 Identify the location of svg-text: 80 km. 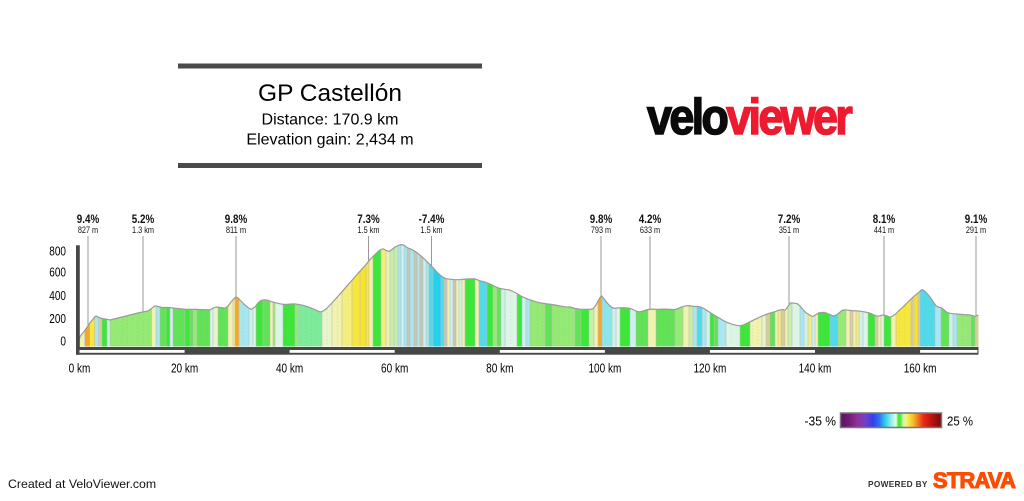
(499, 368).